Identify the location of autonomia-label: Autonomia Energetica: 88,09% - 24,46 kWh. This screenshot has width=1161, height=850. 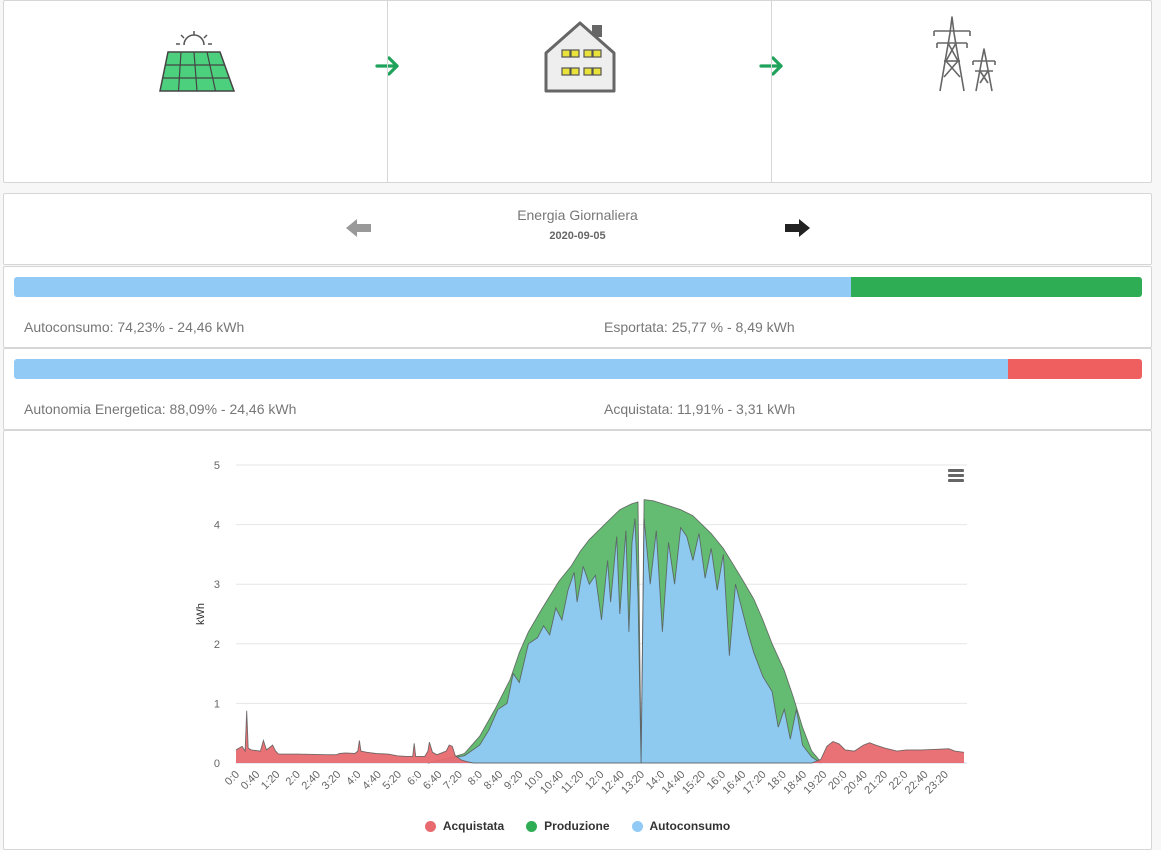
(160, 409).